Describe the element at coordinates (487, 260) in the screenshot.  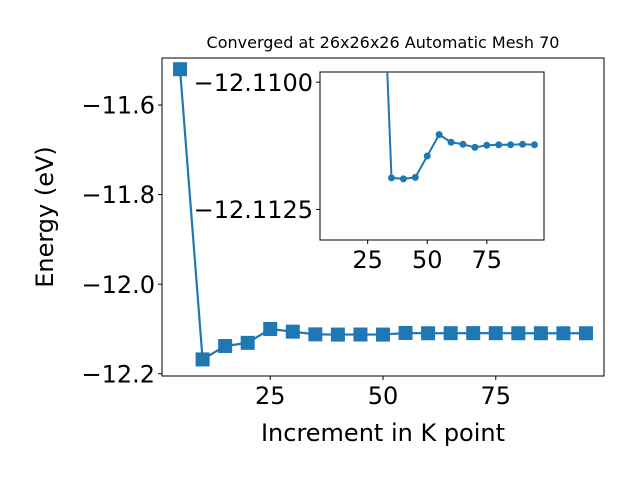
I see `inset-x-tick-label: 75` at that location.